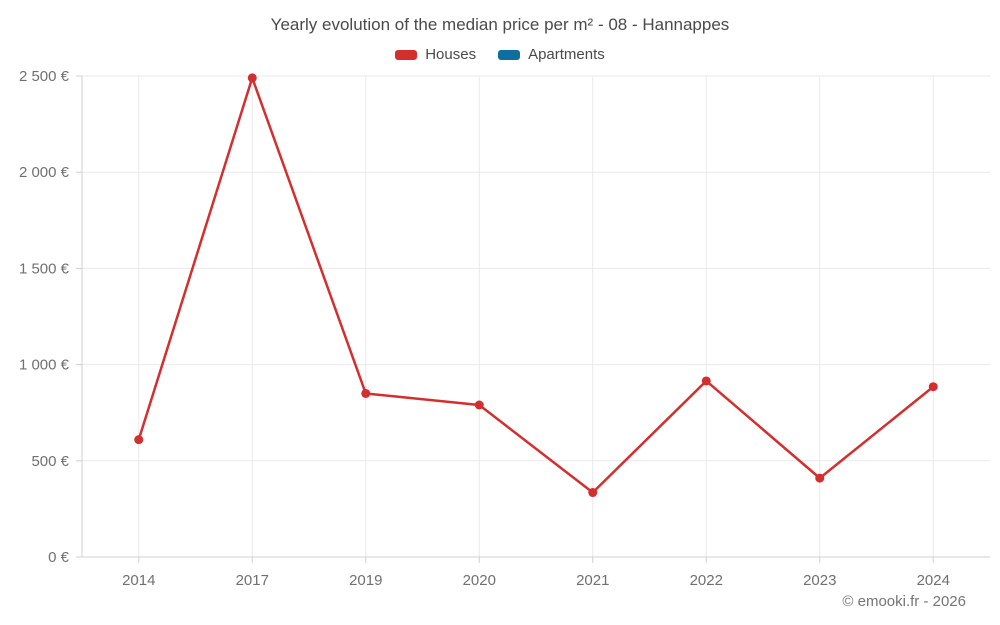  I want to click on x-tick-label: 2022, so click(706, 580).